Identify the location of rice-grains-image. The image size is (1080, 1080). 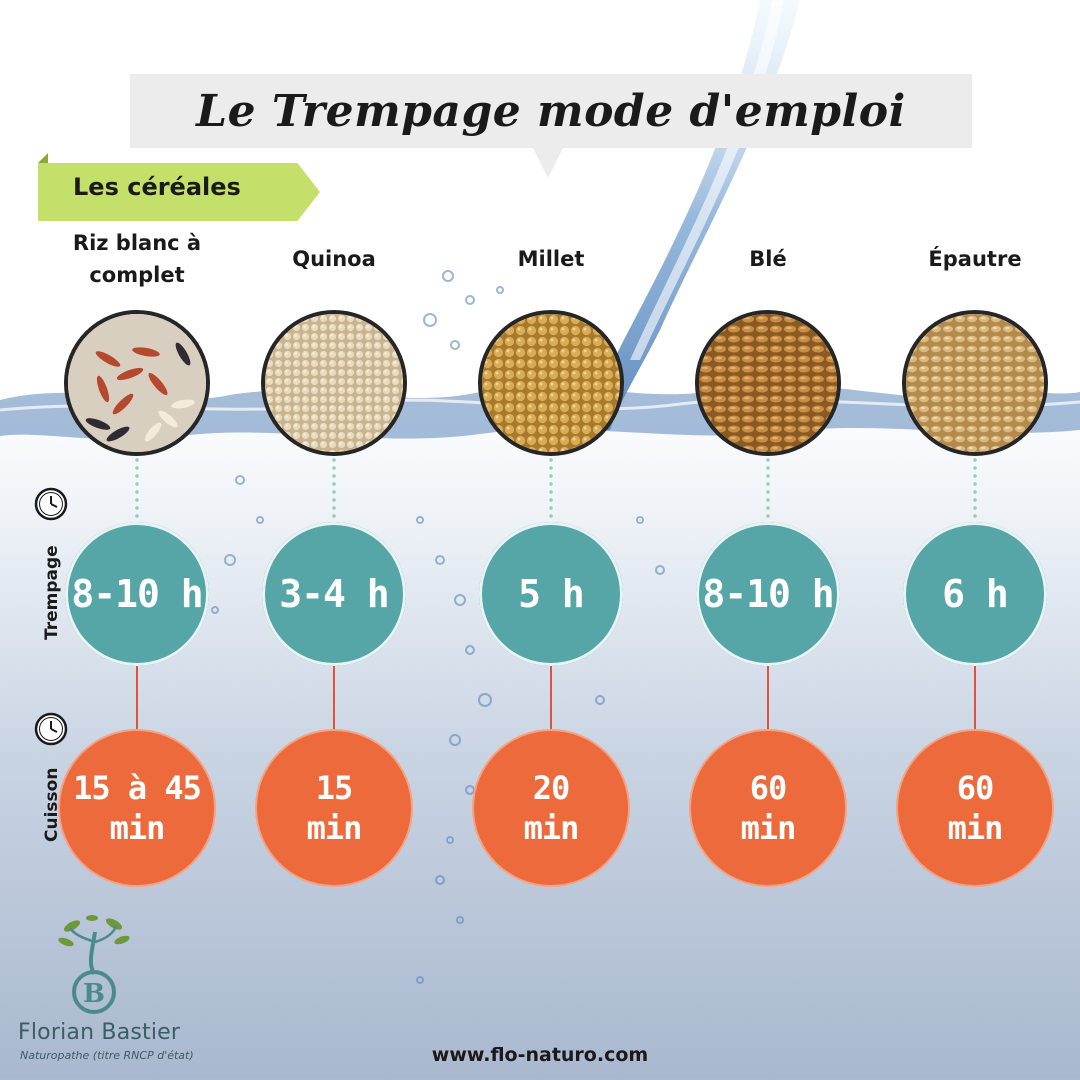
(137, 383).